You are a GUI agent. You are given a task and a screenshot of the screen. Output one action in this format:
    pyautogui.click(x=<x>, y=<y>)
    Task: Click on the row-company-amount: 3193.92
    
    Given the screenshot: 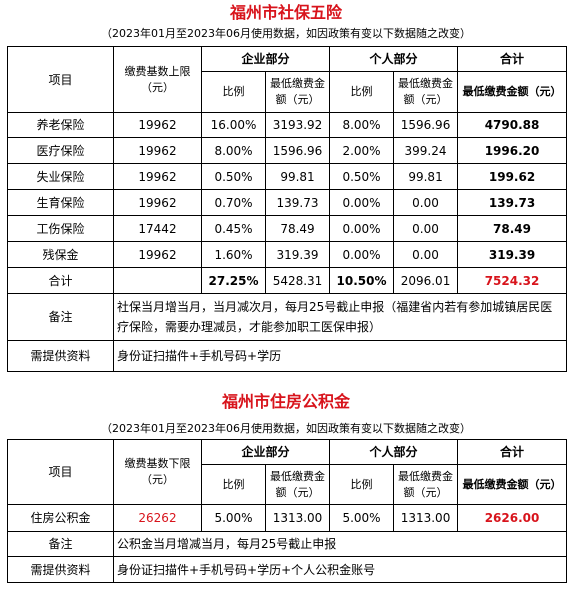 What is the action you would take?
    pyautogui.click(x=297, y=125)
    